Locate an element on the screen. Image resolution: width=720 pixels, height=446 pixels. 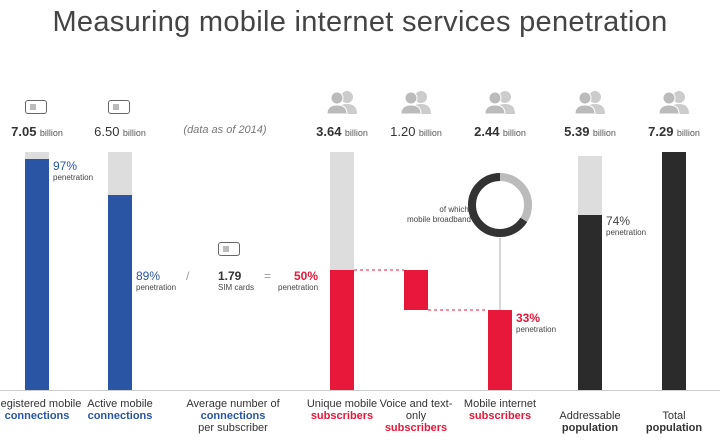
pen-registered: 97% penetration is located at coordinates (73, 170).